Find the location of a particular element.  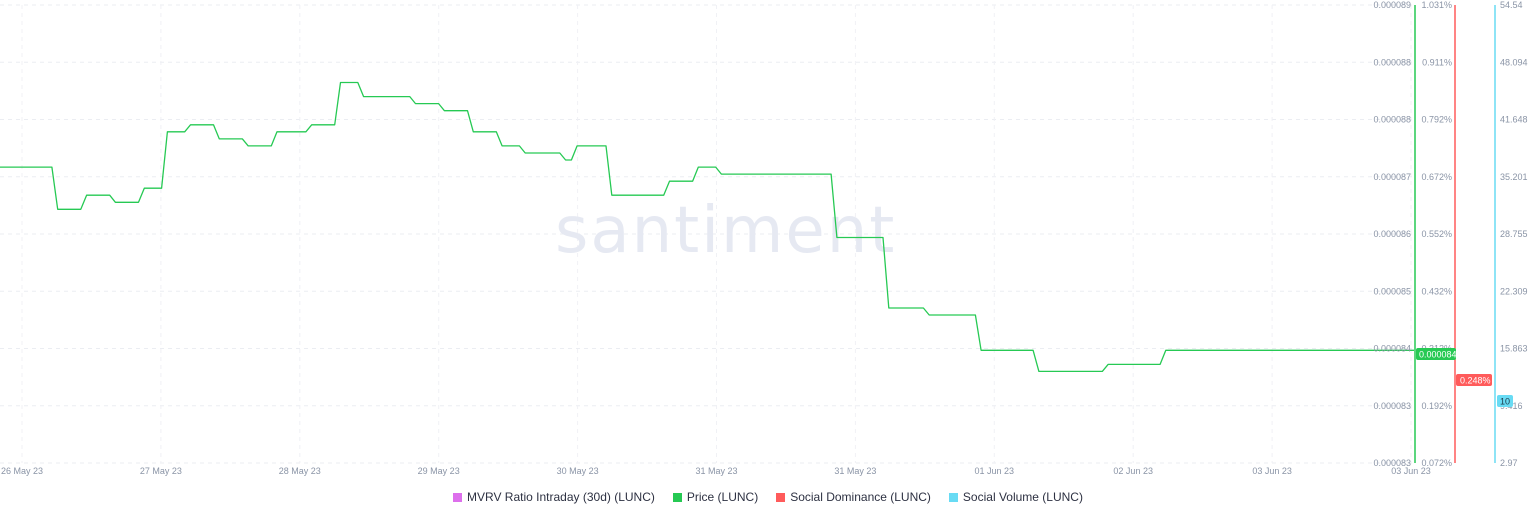

price-badge-bg is located at coordinates (1436, 354).